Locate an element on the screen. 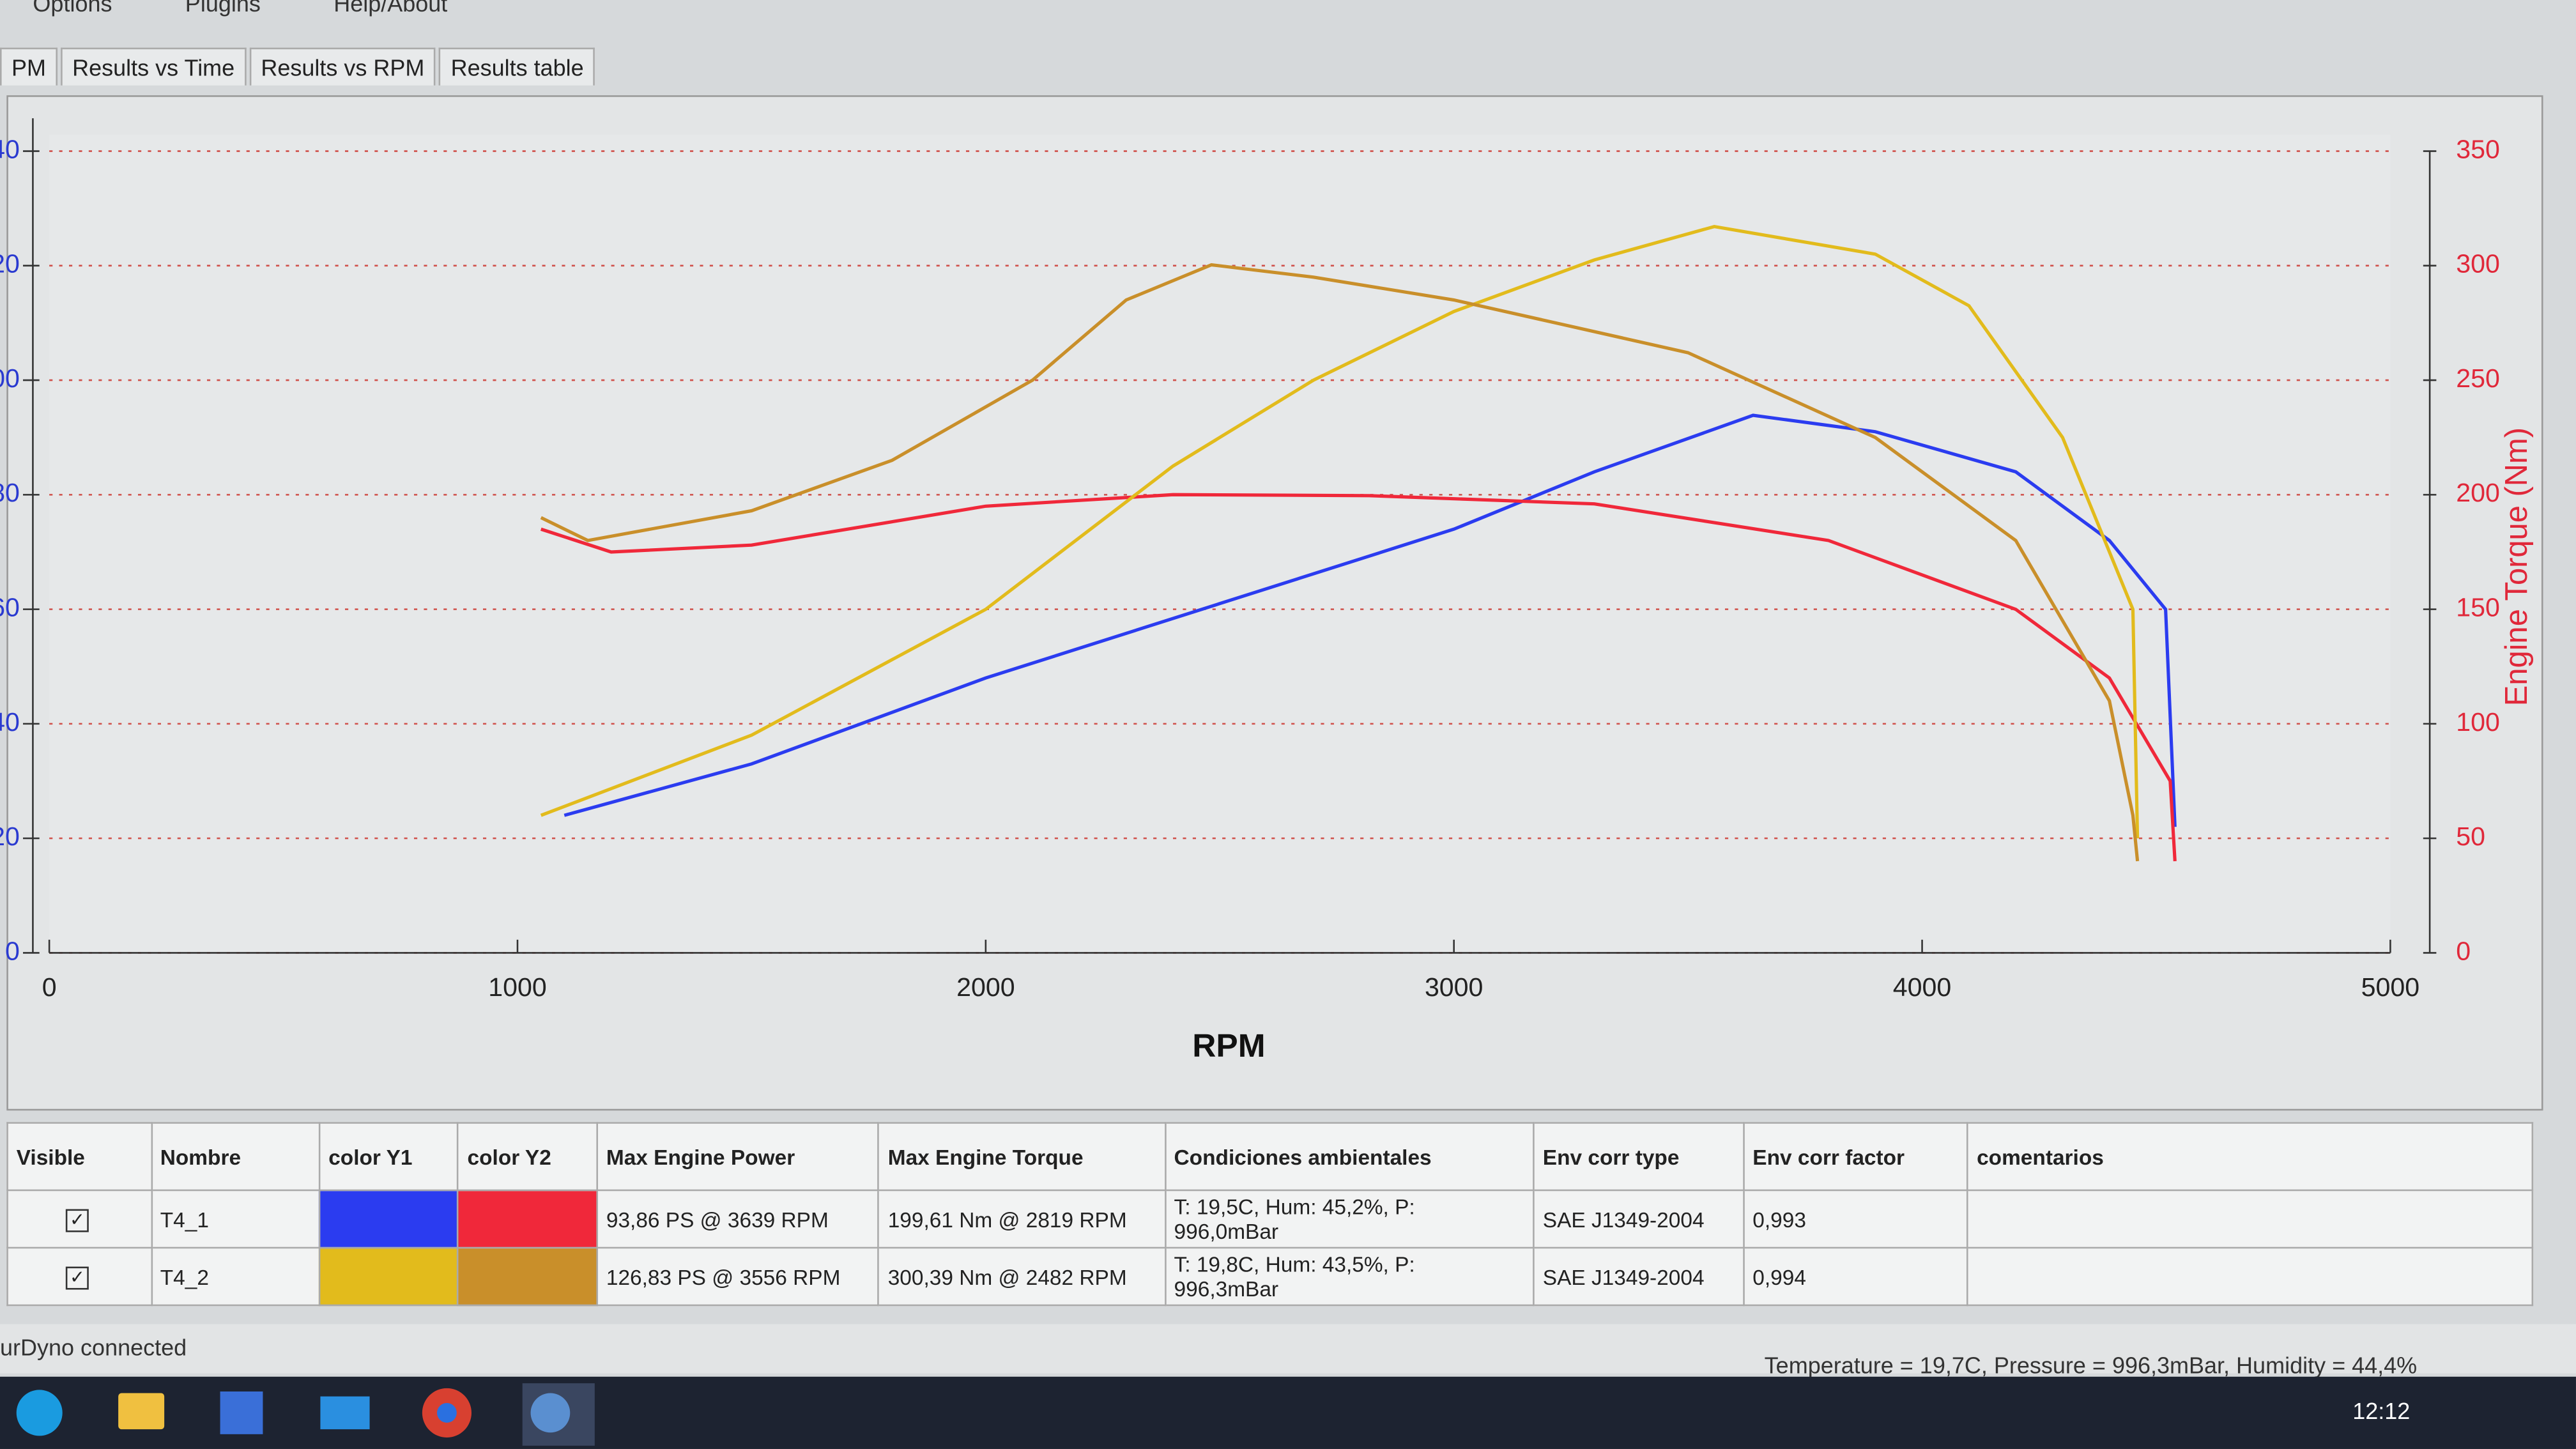 The width and height of the screenshot is (2576, 1449). cell: 199,61 Nm @ 2819 RPM is located at coordinates (1022, 1219).